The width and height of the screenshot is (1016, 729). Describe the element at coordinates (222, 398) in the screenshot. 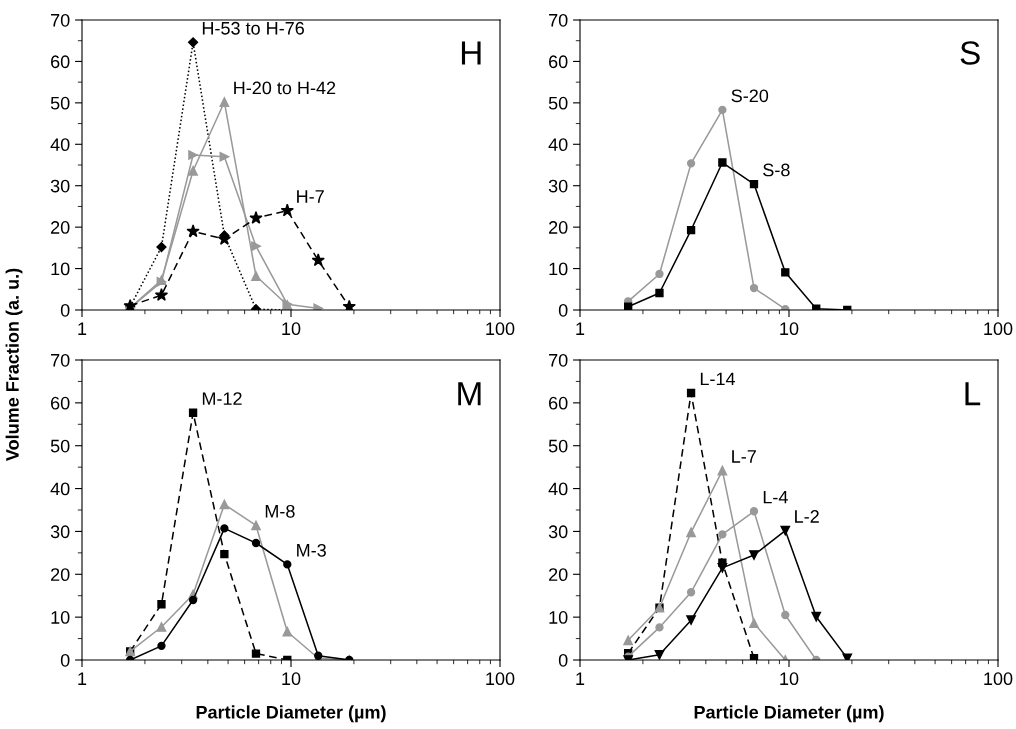

I see `series-label: M-12` at that location.